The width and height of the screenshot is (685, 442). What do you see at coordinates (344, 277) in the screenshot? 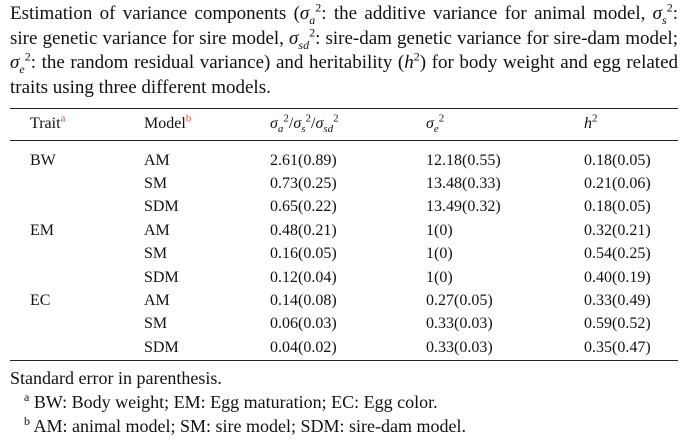
I see `table-row: SDM 0.12(0.04) 1(0) 0.40(0.19)` at bounding box center [344, 277].